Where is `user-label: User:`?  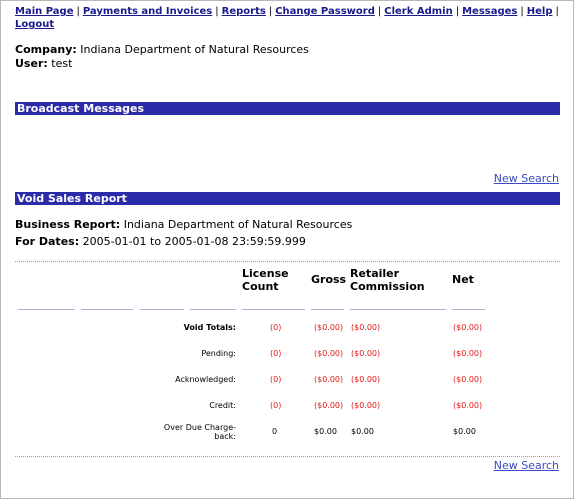
user-label: User: is located at coordinates (31, 63).